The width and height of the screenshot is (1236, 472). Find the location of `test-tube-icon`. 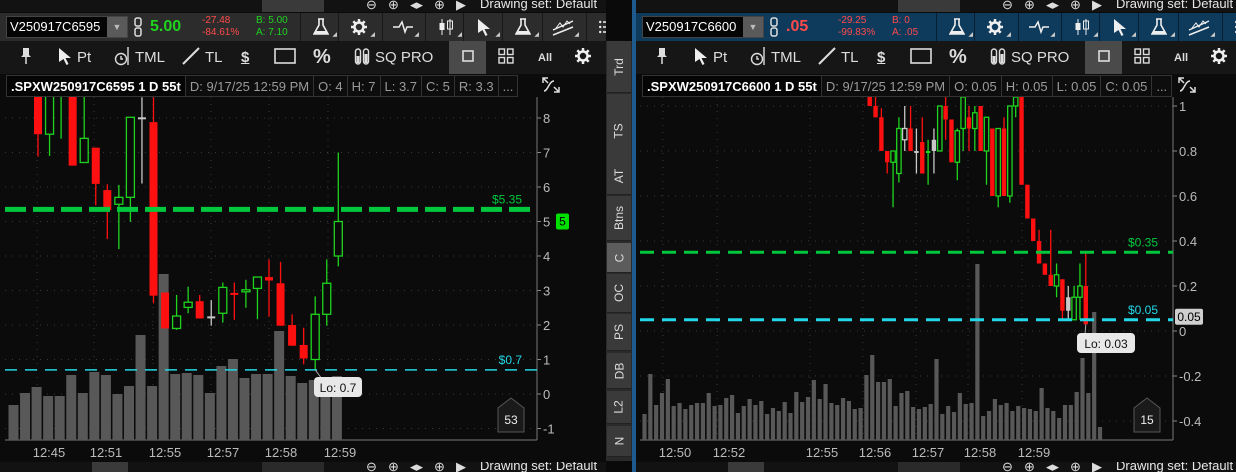

test-tube-icon is located at coordinates (998, 58).